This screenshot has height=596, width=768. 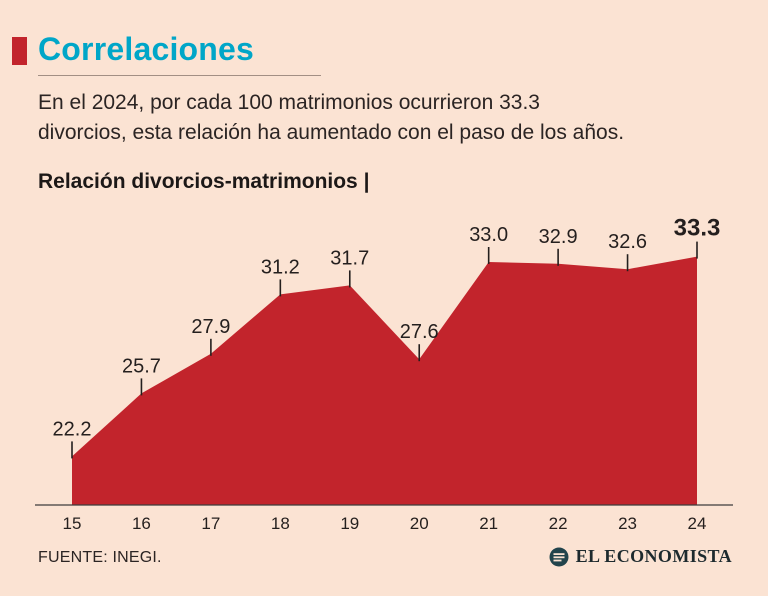 What do you see at coordinates (488, 523) in the screenshot?
I see `x-tick-label: 21` at bounding box center [488, 523].